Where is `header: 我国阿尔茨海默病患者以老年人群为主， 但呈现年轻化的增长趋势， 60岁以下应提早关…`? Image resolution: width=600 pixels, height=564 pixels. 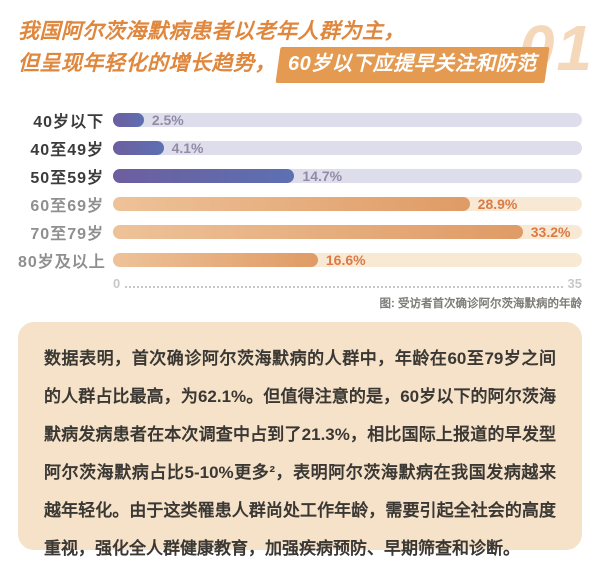 header: 我国阿尔茨海默病患者以老年人群为主， 但呈现年轻化的增长趋势， 60岁以下应提早关… is located at coordinates (277, 49).